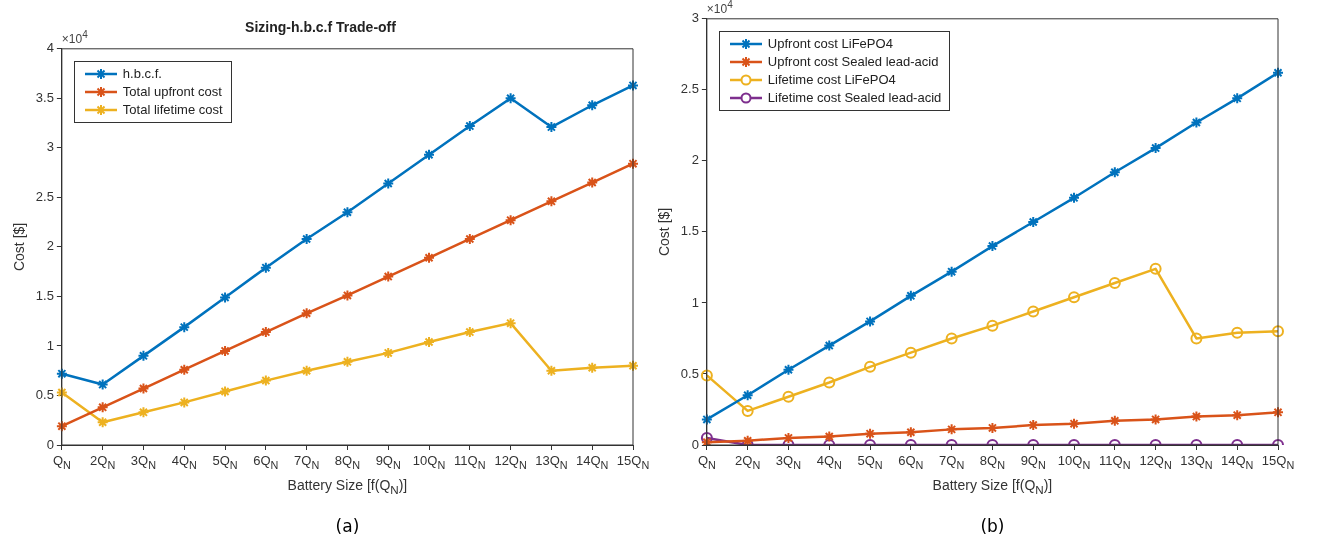 The image size is (1321, 558). I want to click on chart-title: Sizing-h.b.c.f Trade-off, so click(321, 27).